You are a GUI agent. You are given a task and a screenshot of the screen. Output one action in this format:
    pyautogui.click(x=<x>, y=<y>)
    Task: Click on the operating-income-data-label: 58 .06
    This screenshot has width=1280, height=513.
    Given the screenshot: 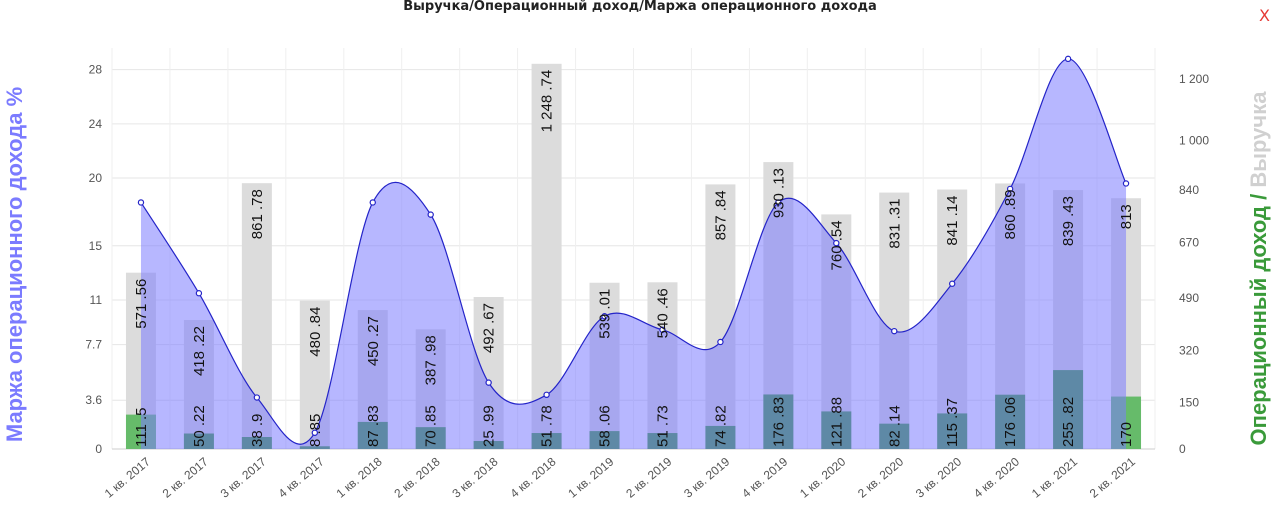 What is the action you would take?
    pyautogui.click(x=605, y=426)
    